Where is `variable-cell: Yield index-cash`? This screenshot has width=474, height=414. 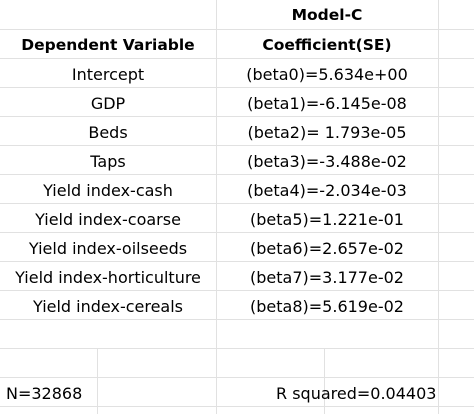 variable-cell: Yield index-cash is located at coordinates (108, 190).